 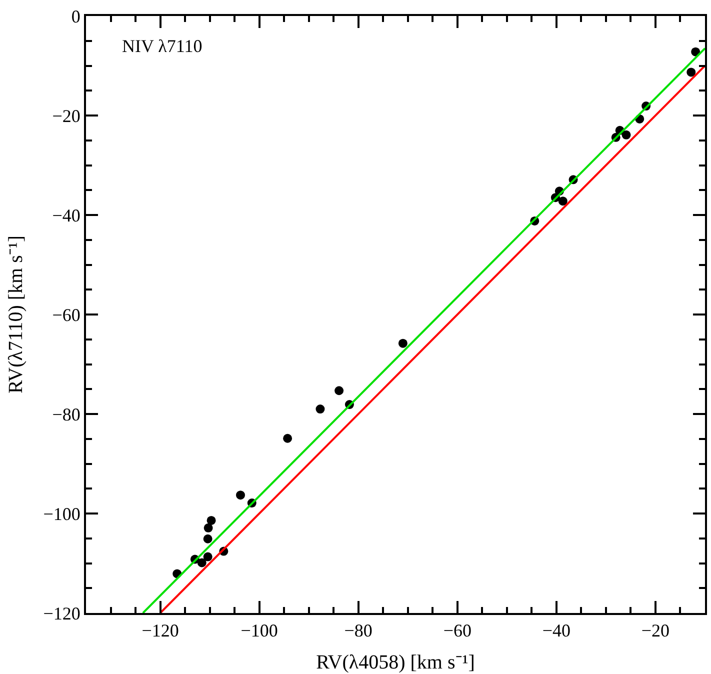 I want to click on y-tick-label: −60, so click(x=66, y=314).